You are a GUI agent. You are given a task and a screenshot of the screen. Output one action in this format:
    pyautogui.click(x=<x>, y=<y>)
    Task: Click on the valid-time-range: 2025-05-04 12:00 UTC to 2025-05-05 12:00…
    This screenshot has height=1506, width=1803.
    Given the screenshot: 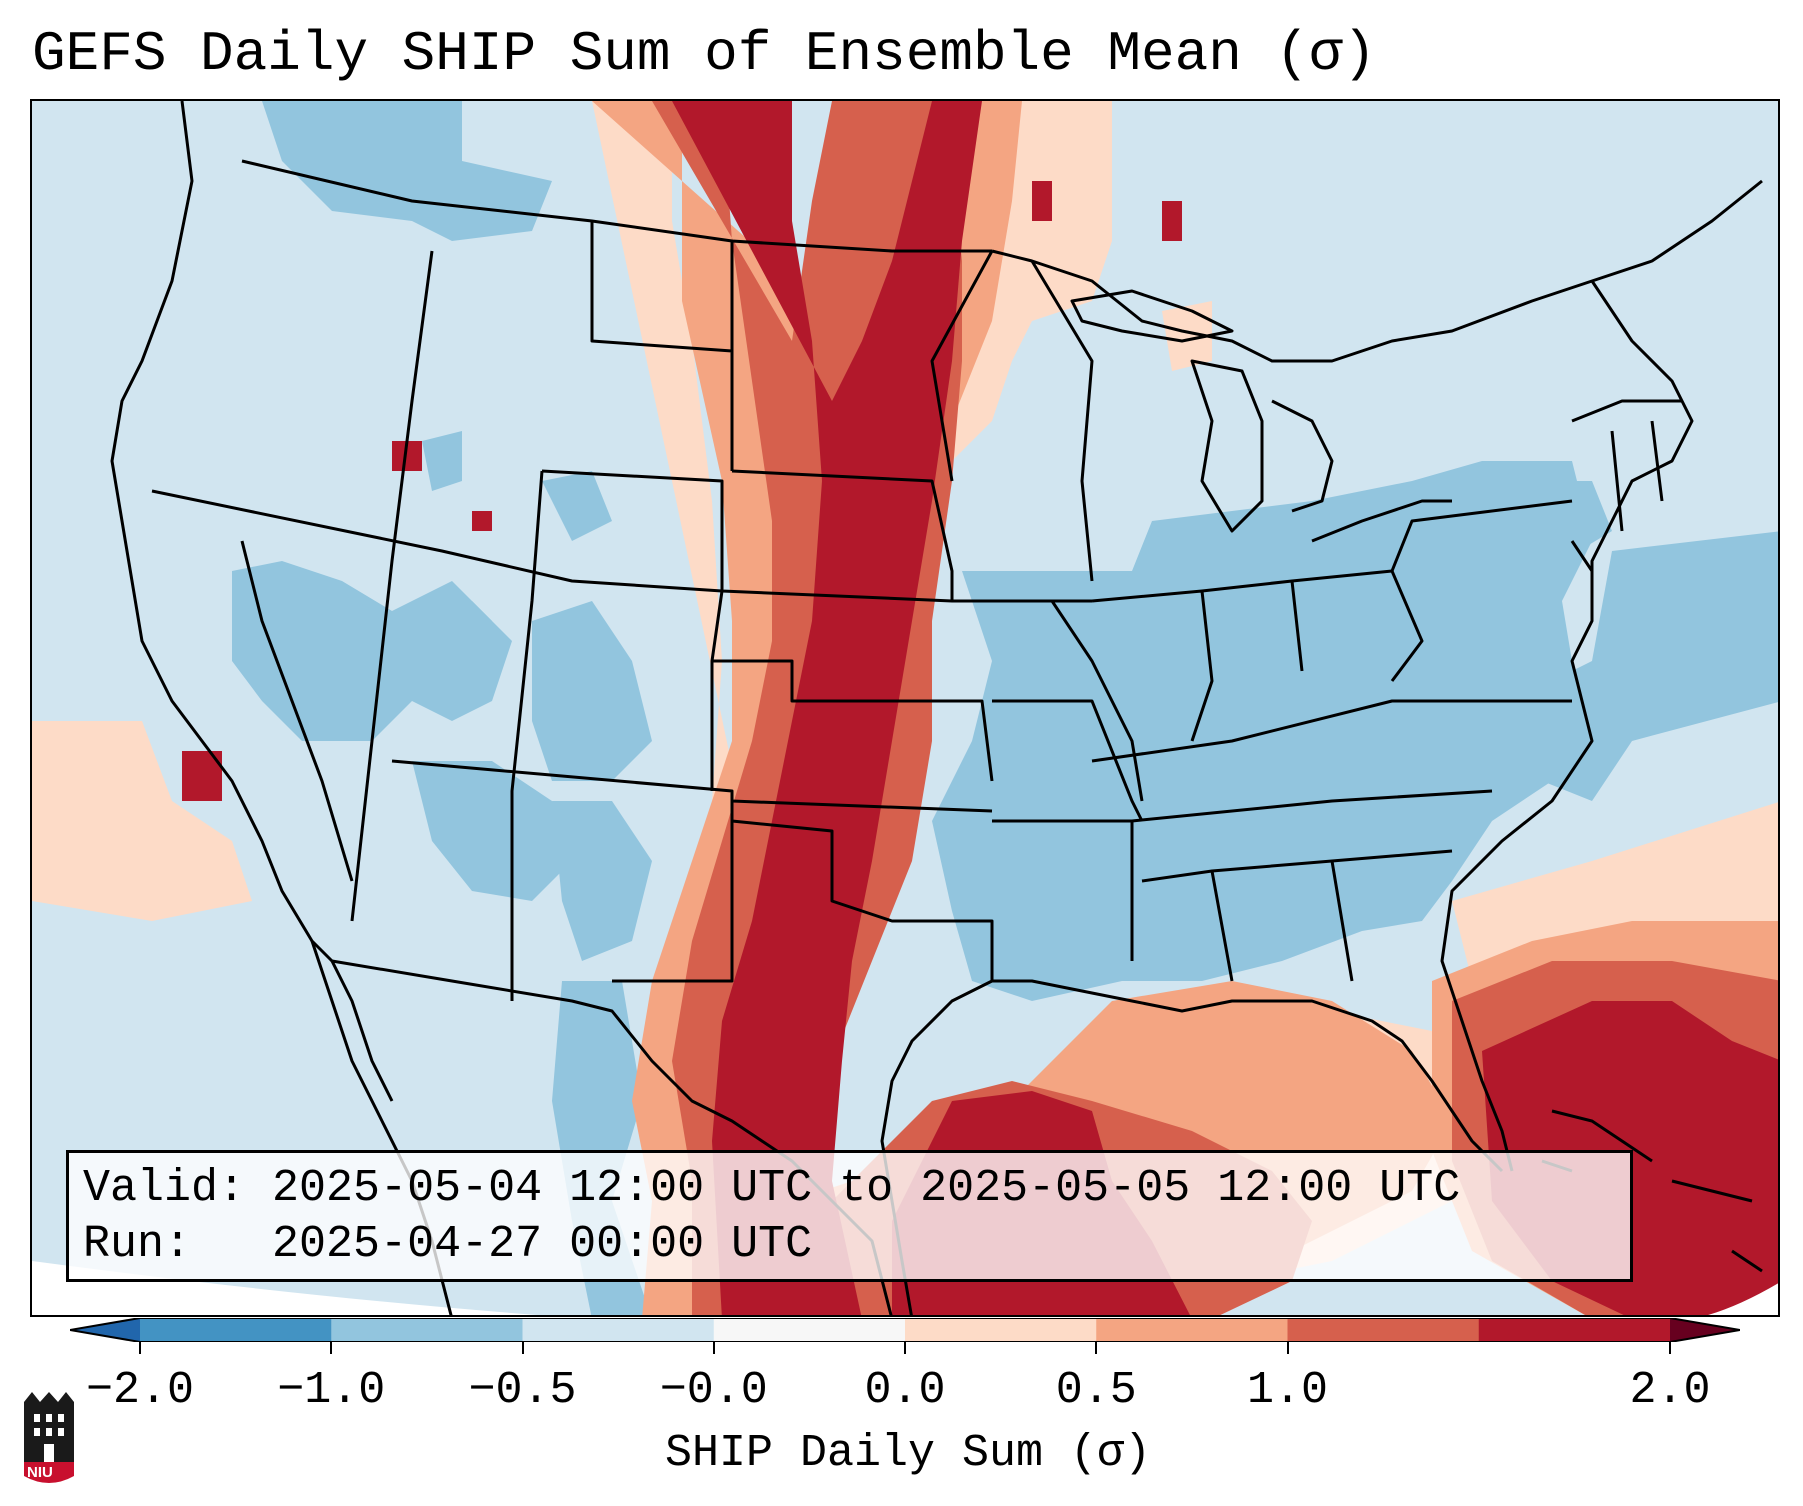 What is the action you would take?
    pyautogui.click(x=866, y=1188)
    